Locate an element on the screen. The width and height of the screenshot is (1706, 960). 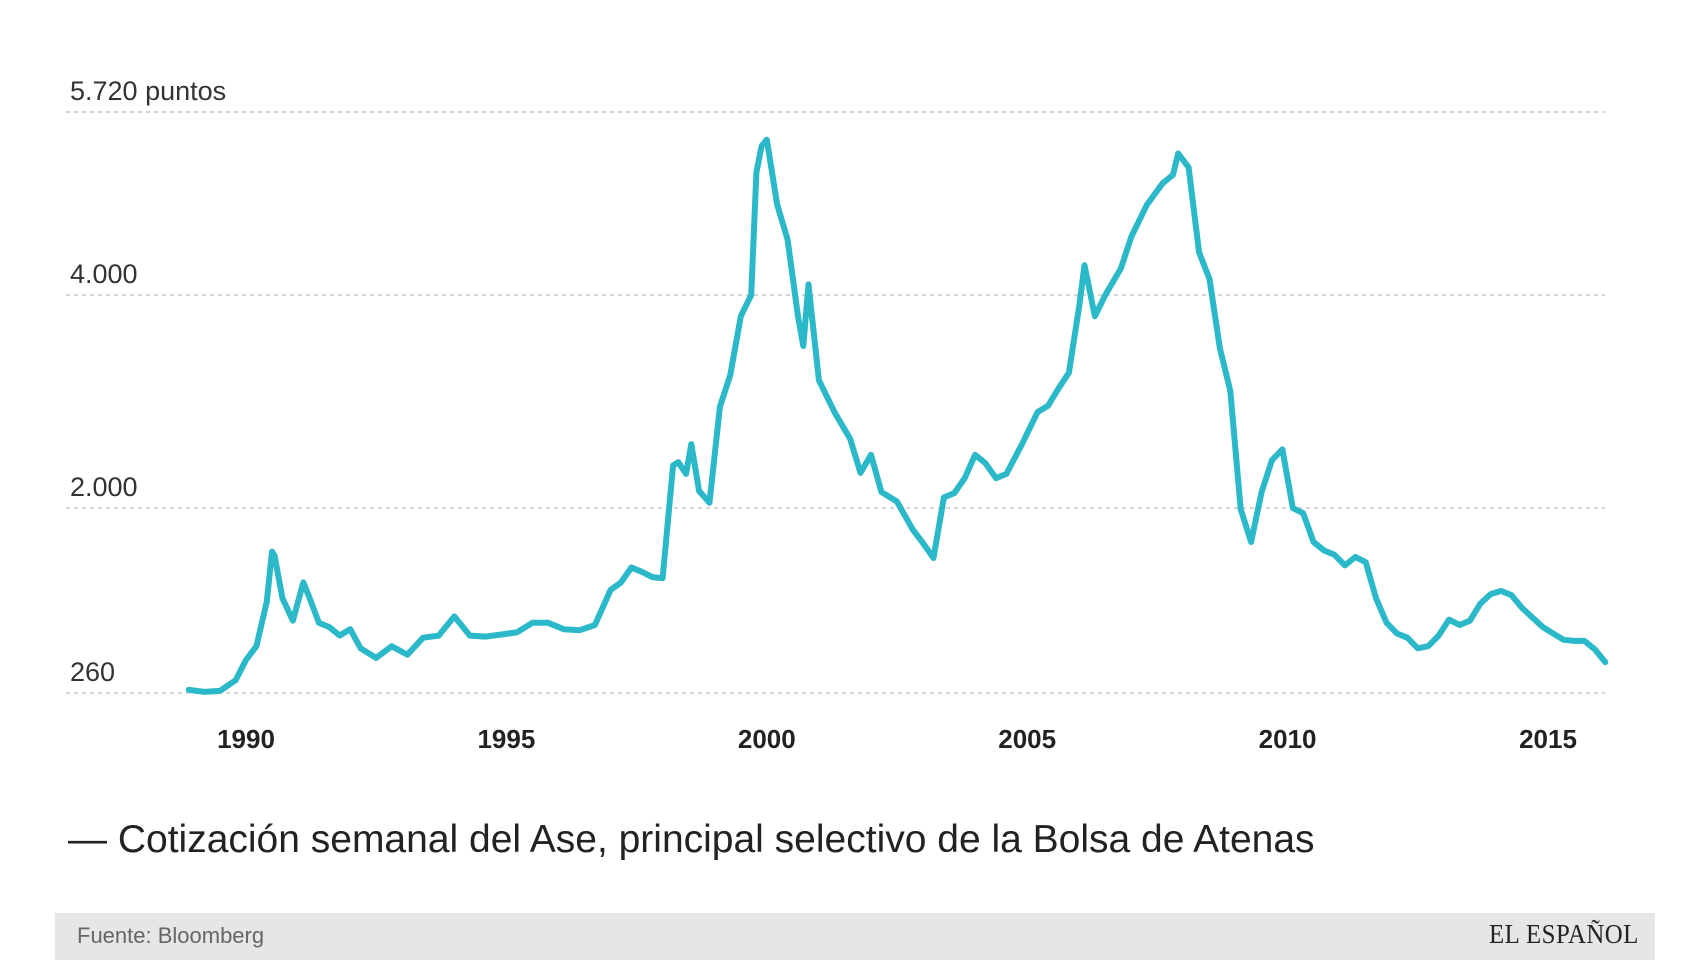
y-tick-label: 260 is located at coordinates (92, 672).